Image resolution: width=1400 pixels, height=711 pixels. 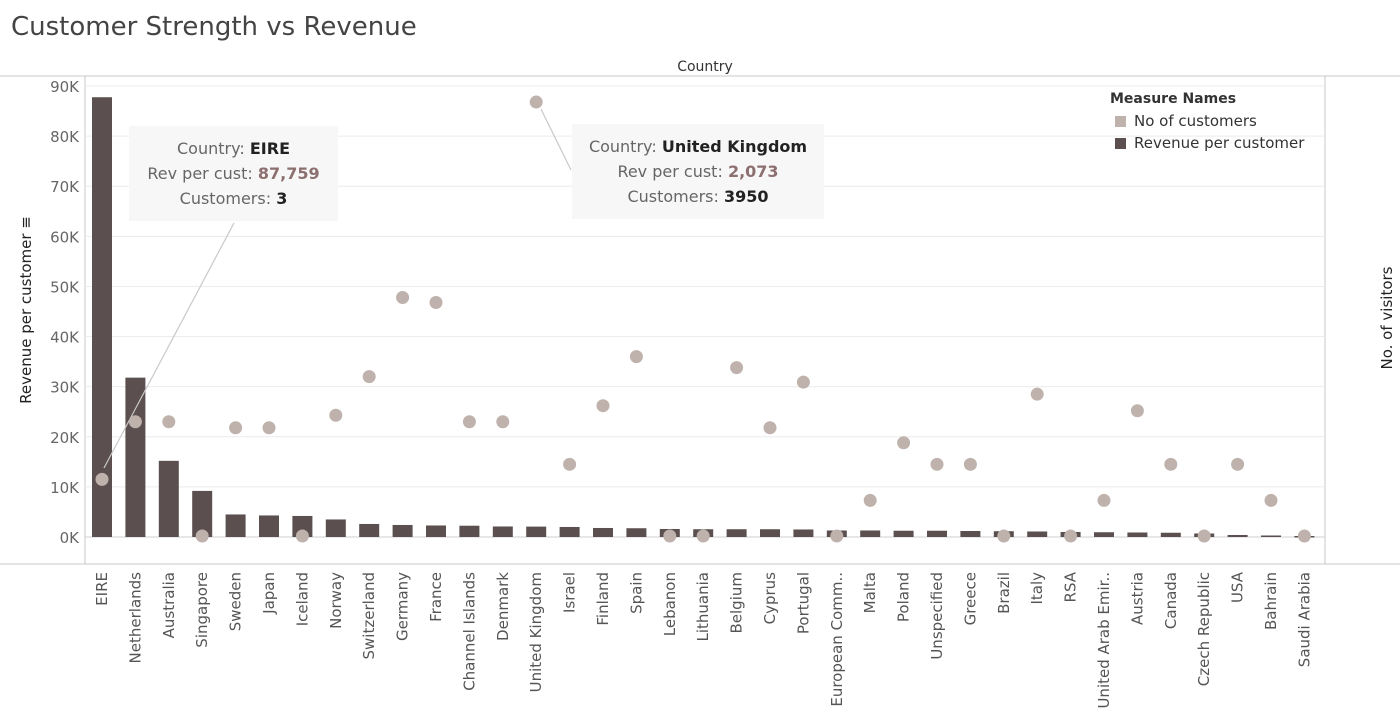 I want to click on tooltip-leader-line, so click(x=169, y=345).